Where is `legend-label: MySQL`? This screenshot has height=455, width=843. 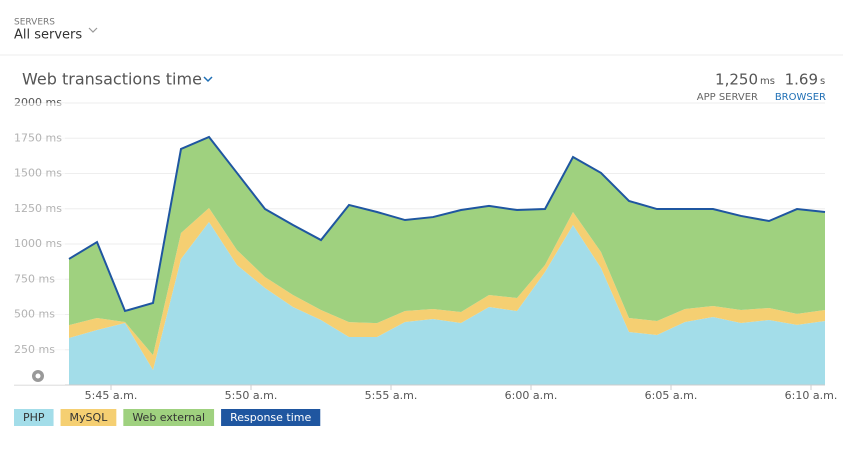
legend-label: MySQL is located at coordinates (89, 417).